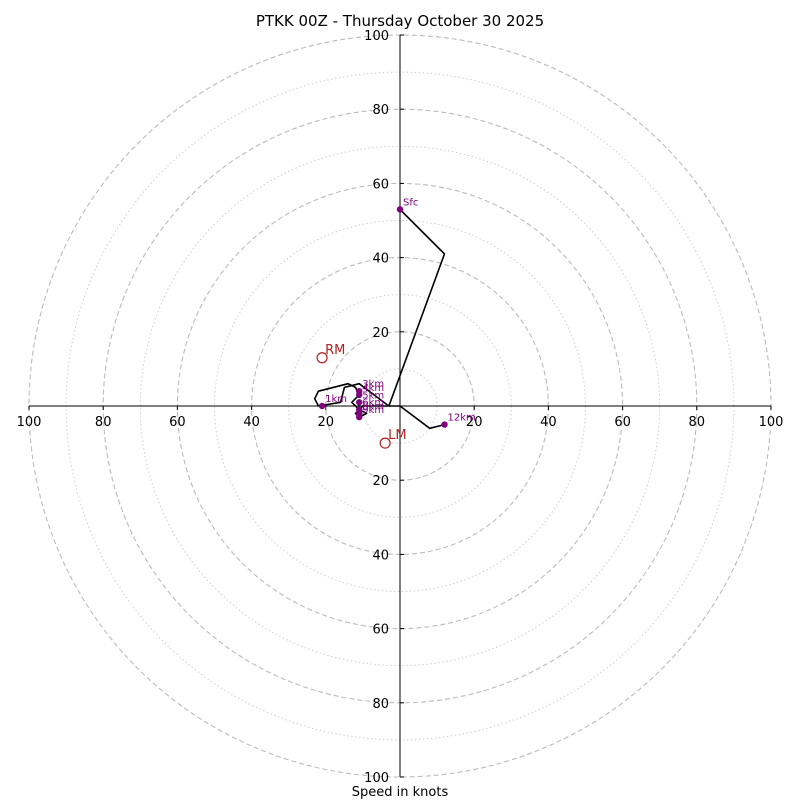  I want to click on storm-motion-label: RM, so click(335, 350).